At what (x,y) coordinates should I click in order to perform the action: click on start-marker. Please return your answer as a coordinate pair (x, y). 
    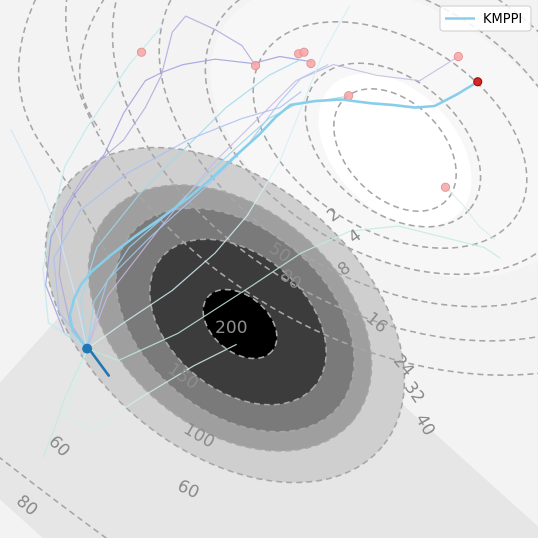
    Looking at the image, I should click on (478, 82).